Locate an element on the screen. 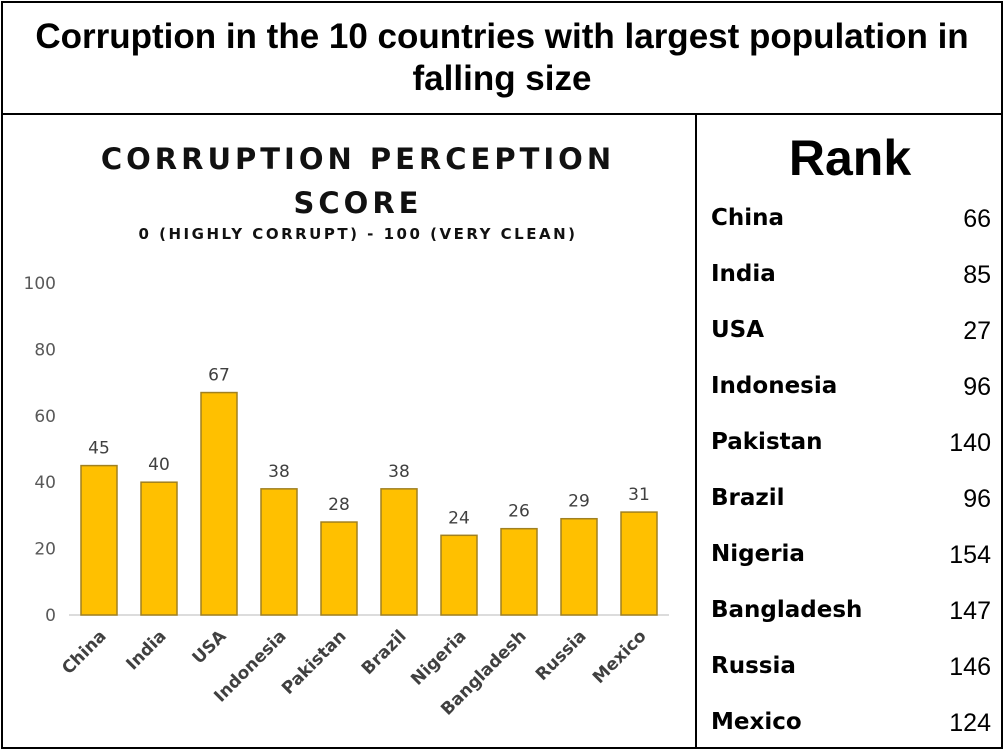 The height and width of the screenshot is (752, 1006). bar-india is located at coordinates (159, 548).